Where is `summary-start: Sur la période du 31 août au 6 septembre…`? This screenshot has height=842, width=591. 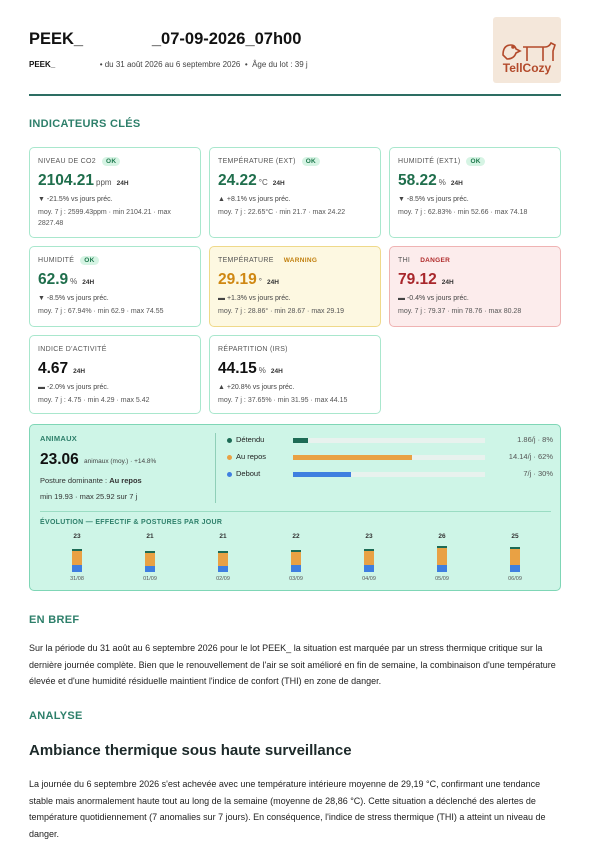
summary-start: Sur la période du 31 août au 6 septembre… is located at coordinates (160, 648).